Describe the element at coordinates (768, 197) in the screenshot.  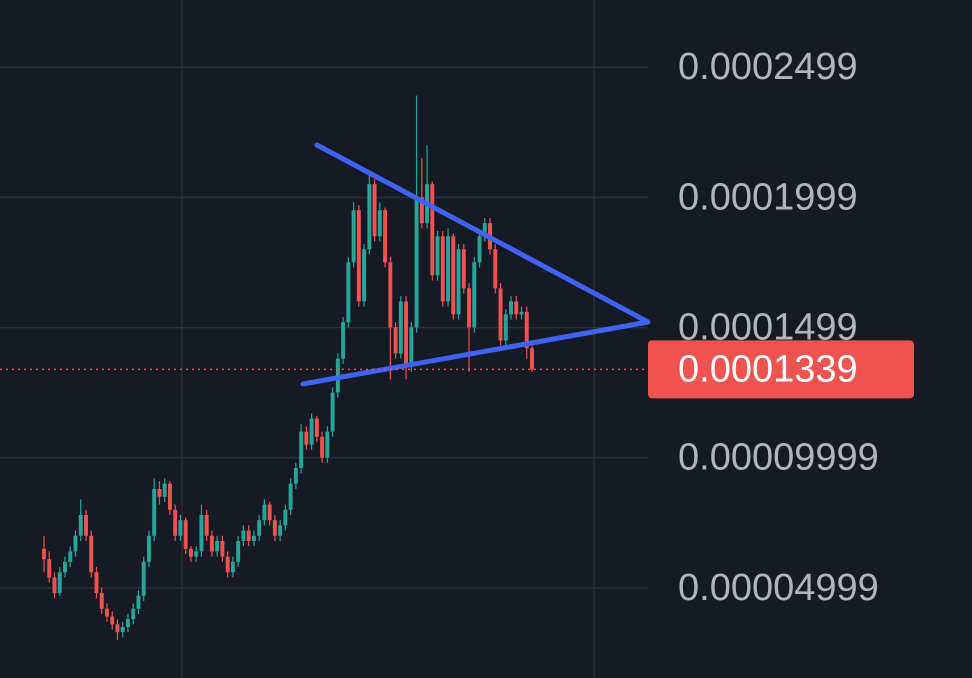
I see `y-tick-label: 0.0001999` at that location.